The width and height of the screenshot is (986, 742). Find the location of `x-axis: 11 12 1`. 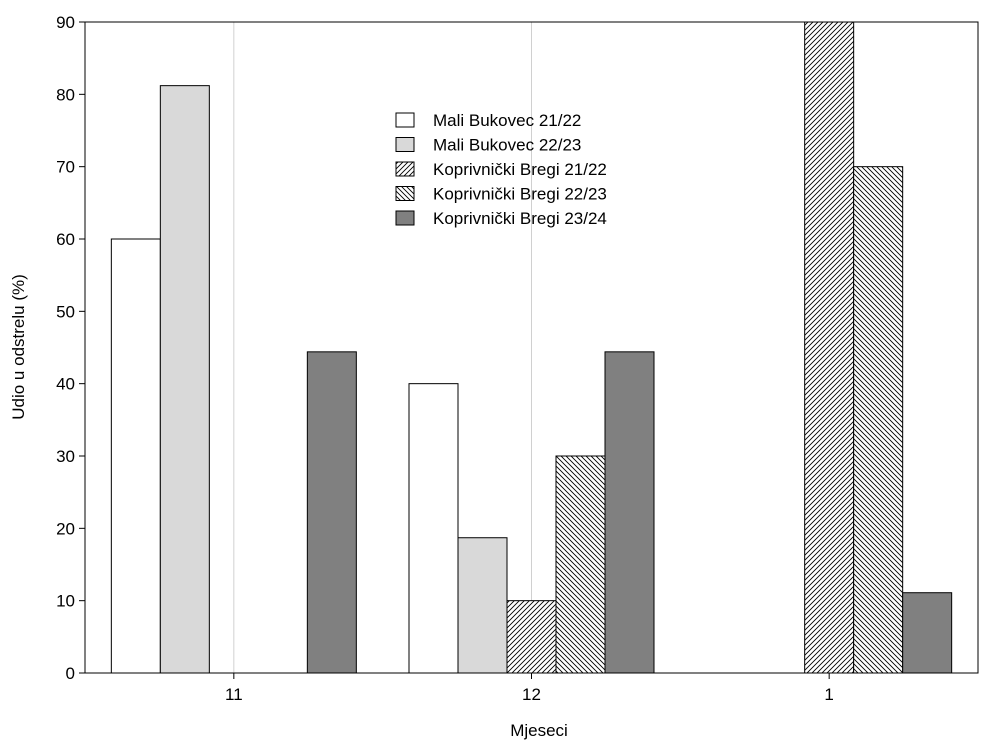

x-axis: 11 12 1 is located at coordinates (529, 688).